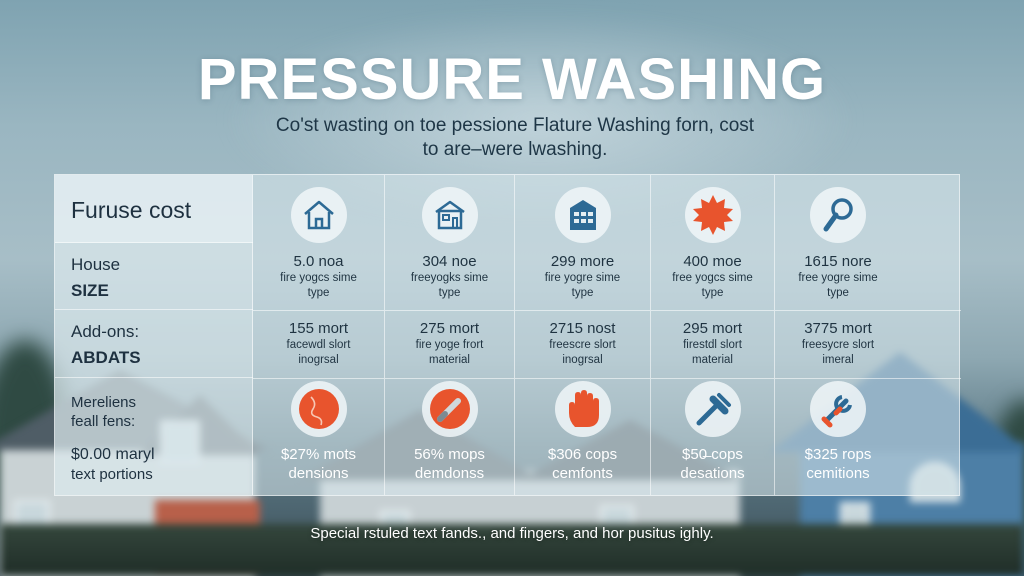 Image resolution: width=1024 pixels, height=576 pixels. I want to click on addon-value: 2715 nost, so click(582, 328).